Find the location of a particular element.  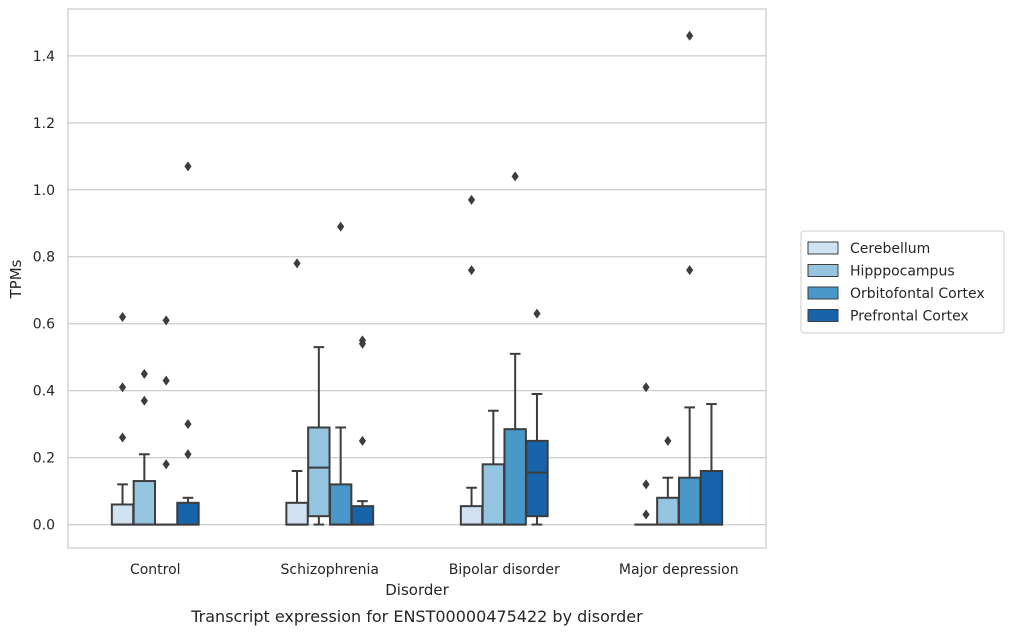

y-tick-label: 0.2 is located at coordinates (44, 459).